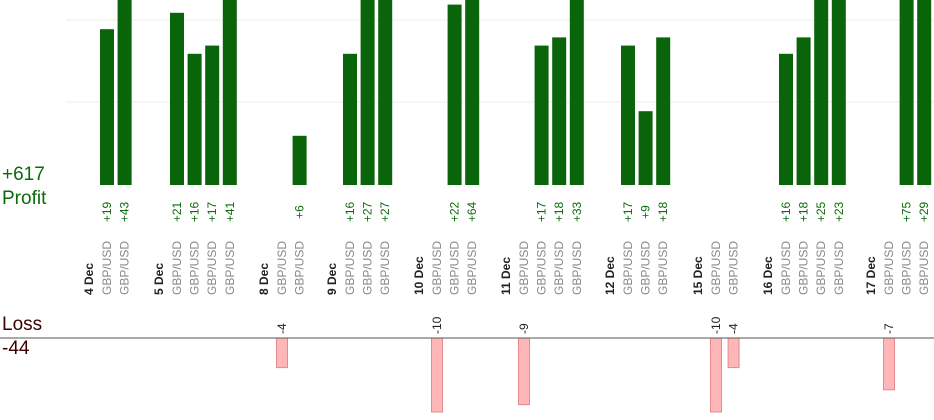 The width and height of the screenshot is (934, 420). I want to click on loss-value-label: -7, so click(889, 328).